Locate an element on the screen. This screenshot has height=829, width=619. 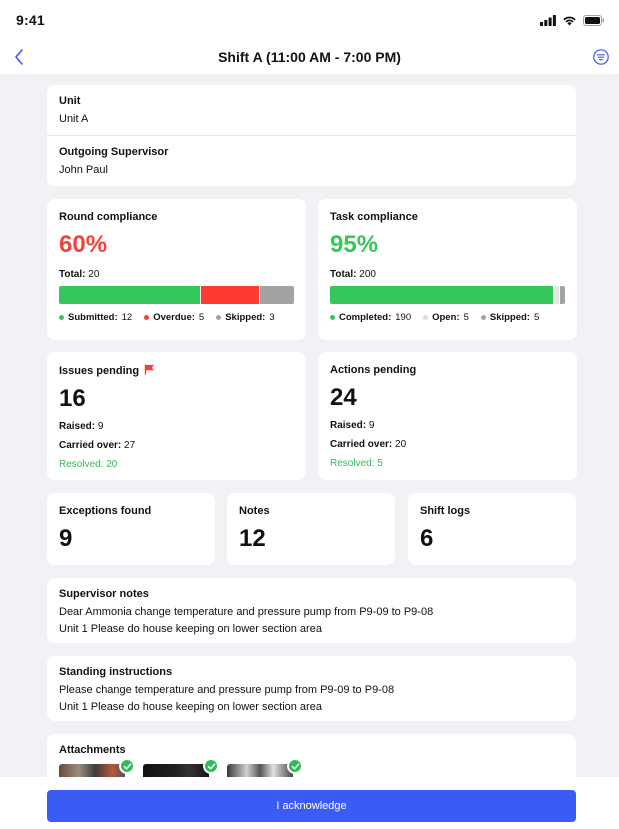
system-icons is located at coordinates (572, 20).